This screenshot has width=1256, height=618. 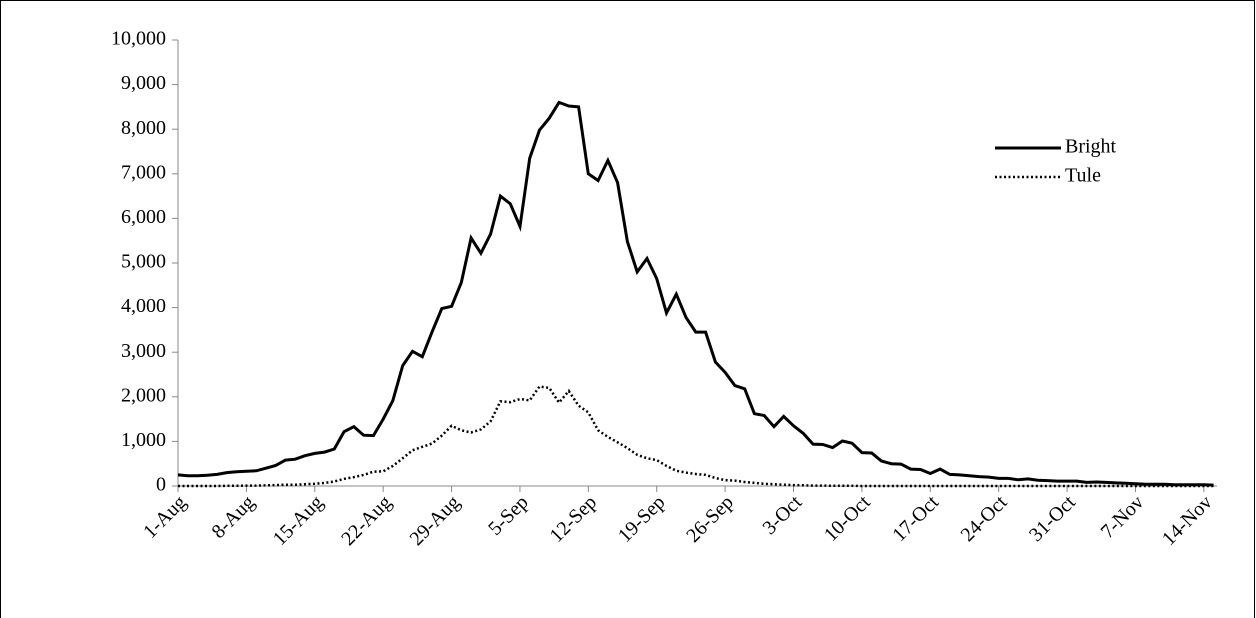 What do you see at coordinates (1123, 517) in the screenshot?
I see `x-tick-label: 7-Nov` at bounding box center [1123, 517].